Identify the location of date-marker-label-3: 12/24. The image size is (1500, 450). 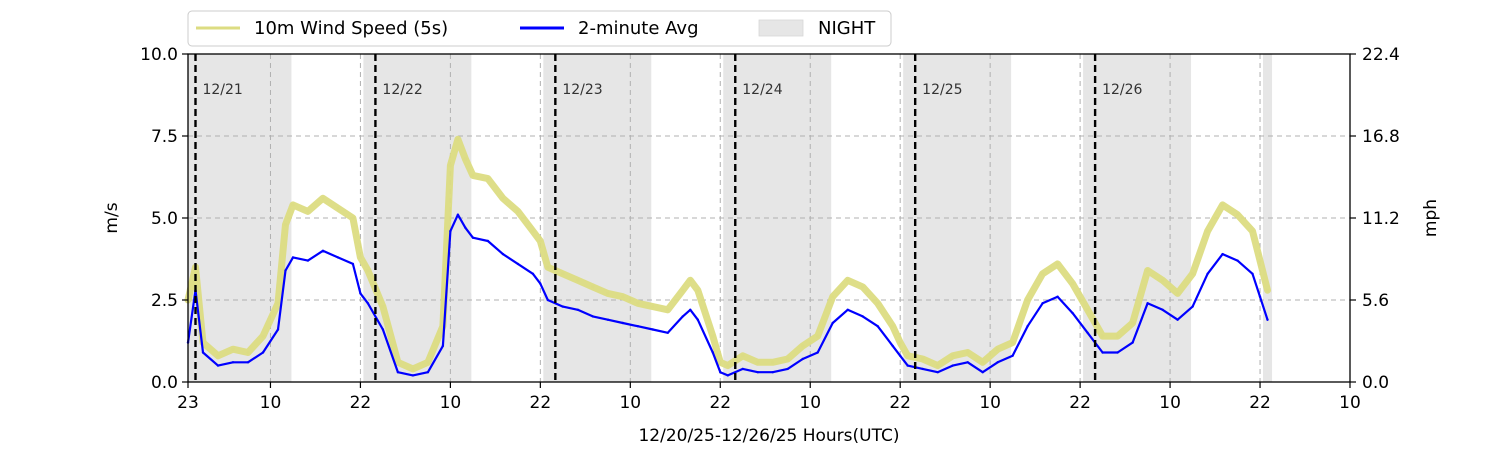
(762, 90).